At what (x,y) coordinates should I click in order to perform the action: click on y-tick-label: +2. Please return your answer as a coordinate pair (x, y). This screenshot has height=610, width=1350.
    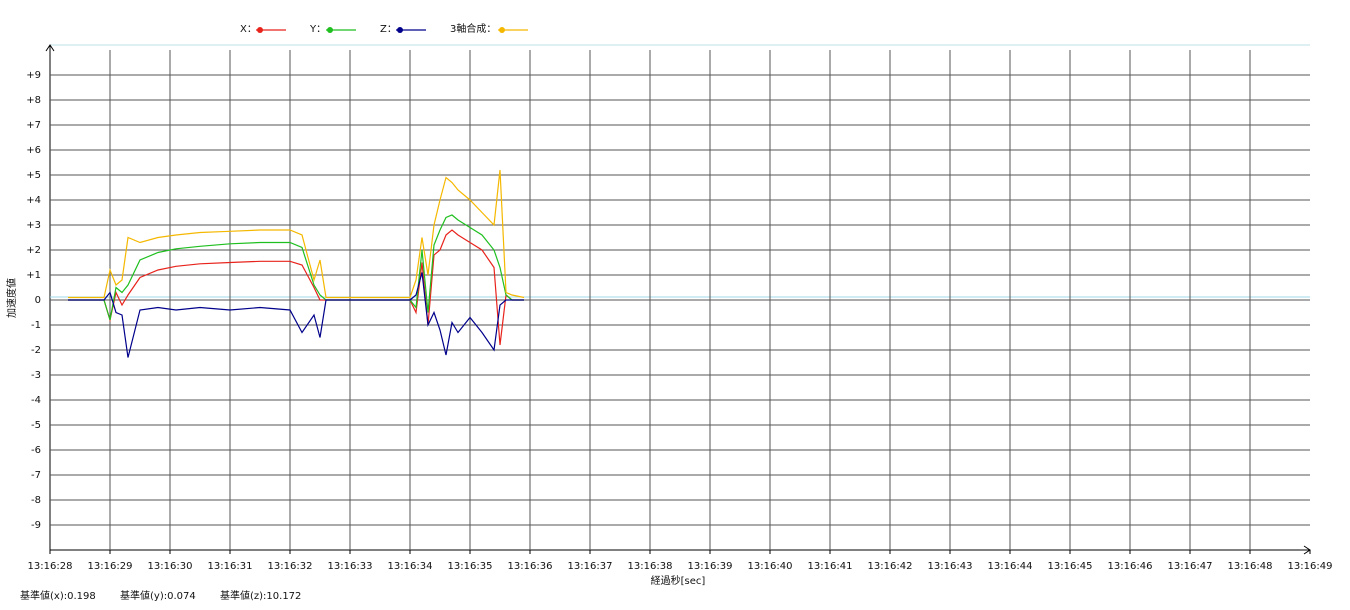
    Looking at the image, I should click on (33, 250).